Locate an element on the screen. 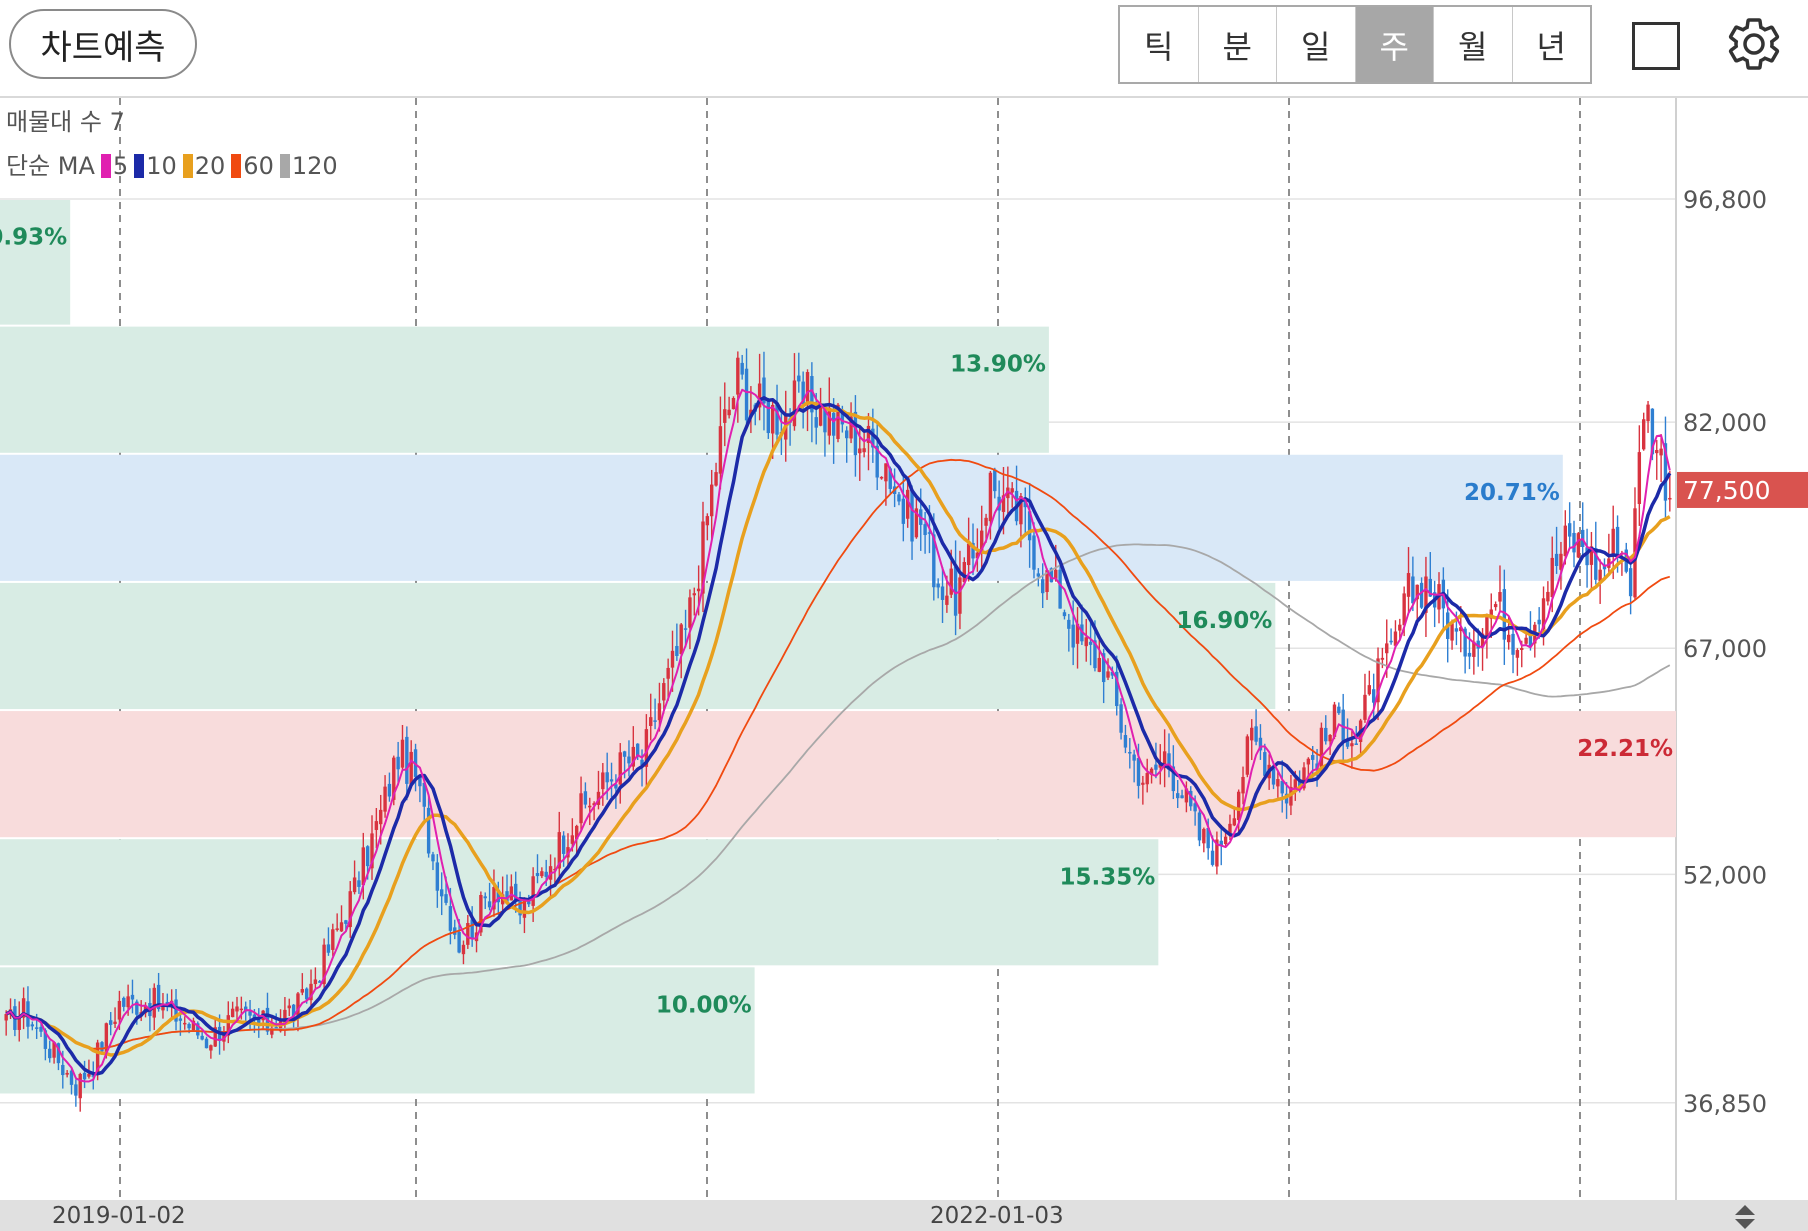 Image resolution: width=1808 pixels, height=1231 pixels. ma-legend-item: 10 is located at coordinates (152, 166).